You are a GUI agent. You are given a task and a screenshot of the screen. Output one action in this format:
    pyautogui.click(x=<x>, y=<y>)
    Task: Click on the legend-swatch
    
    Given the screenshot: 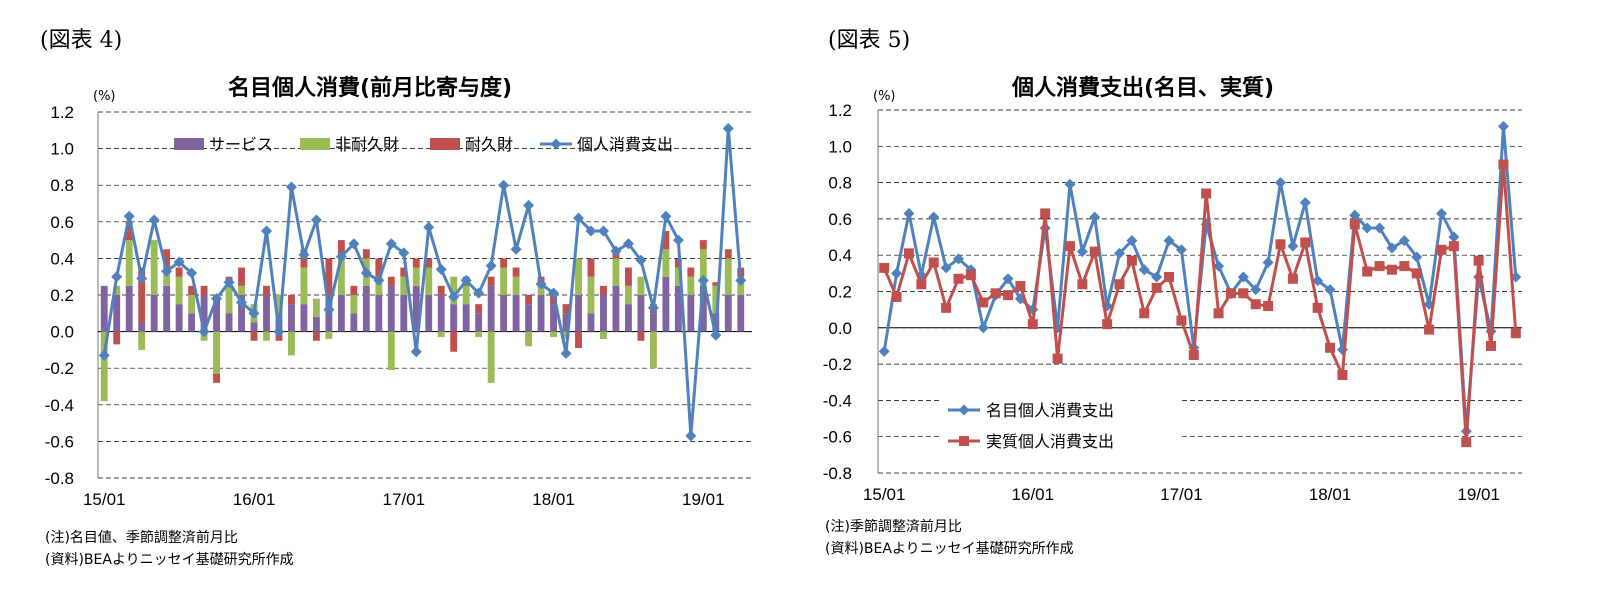 What is the action you would take?
    pyautogui.click(x=189, y=144)
    